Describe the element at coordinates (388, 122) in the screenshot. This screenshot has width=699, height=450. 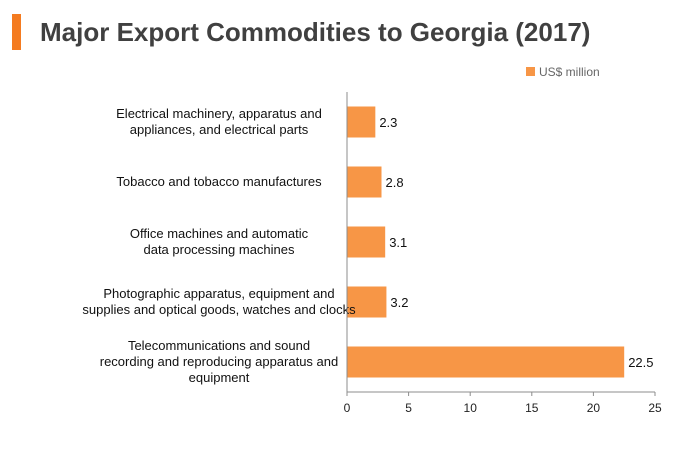
I see `data-label: 2.3` at that location.